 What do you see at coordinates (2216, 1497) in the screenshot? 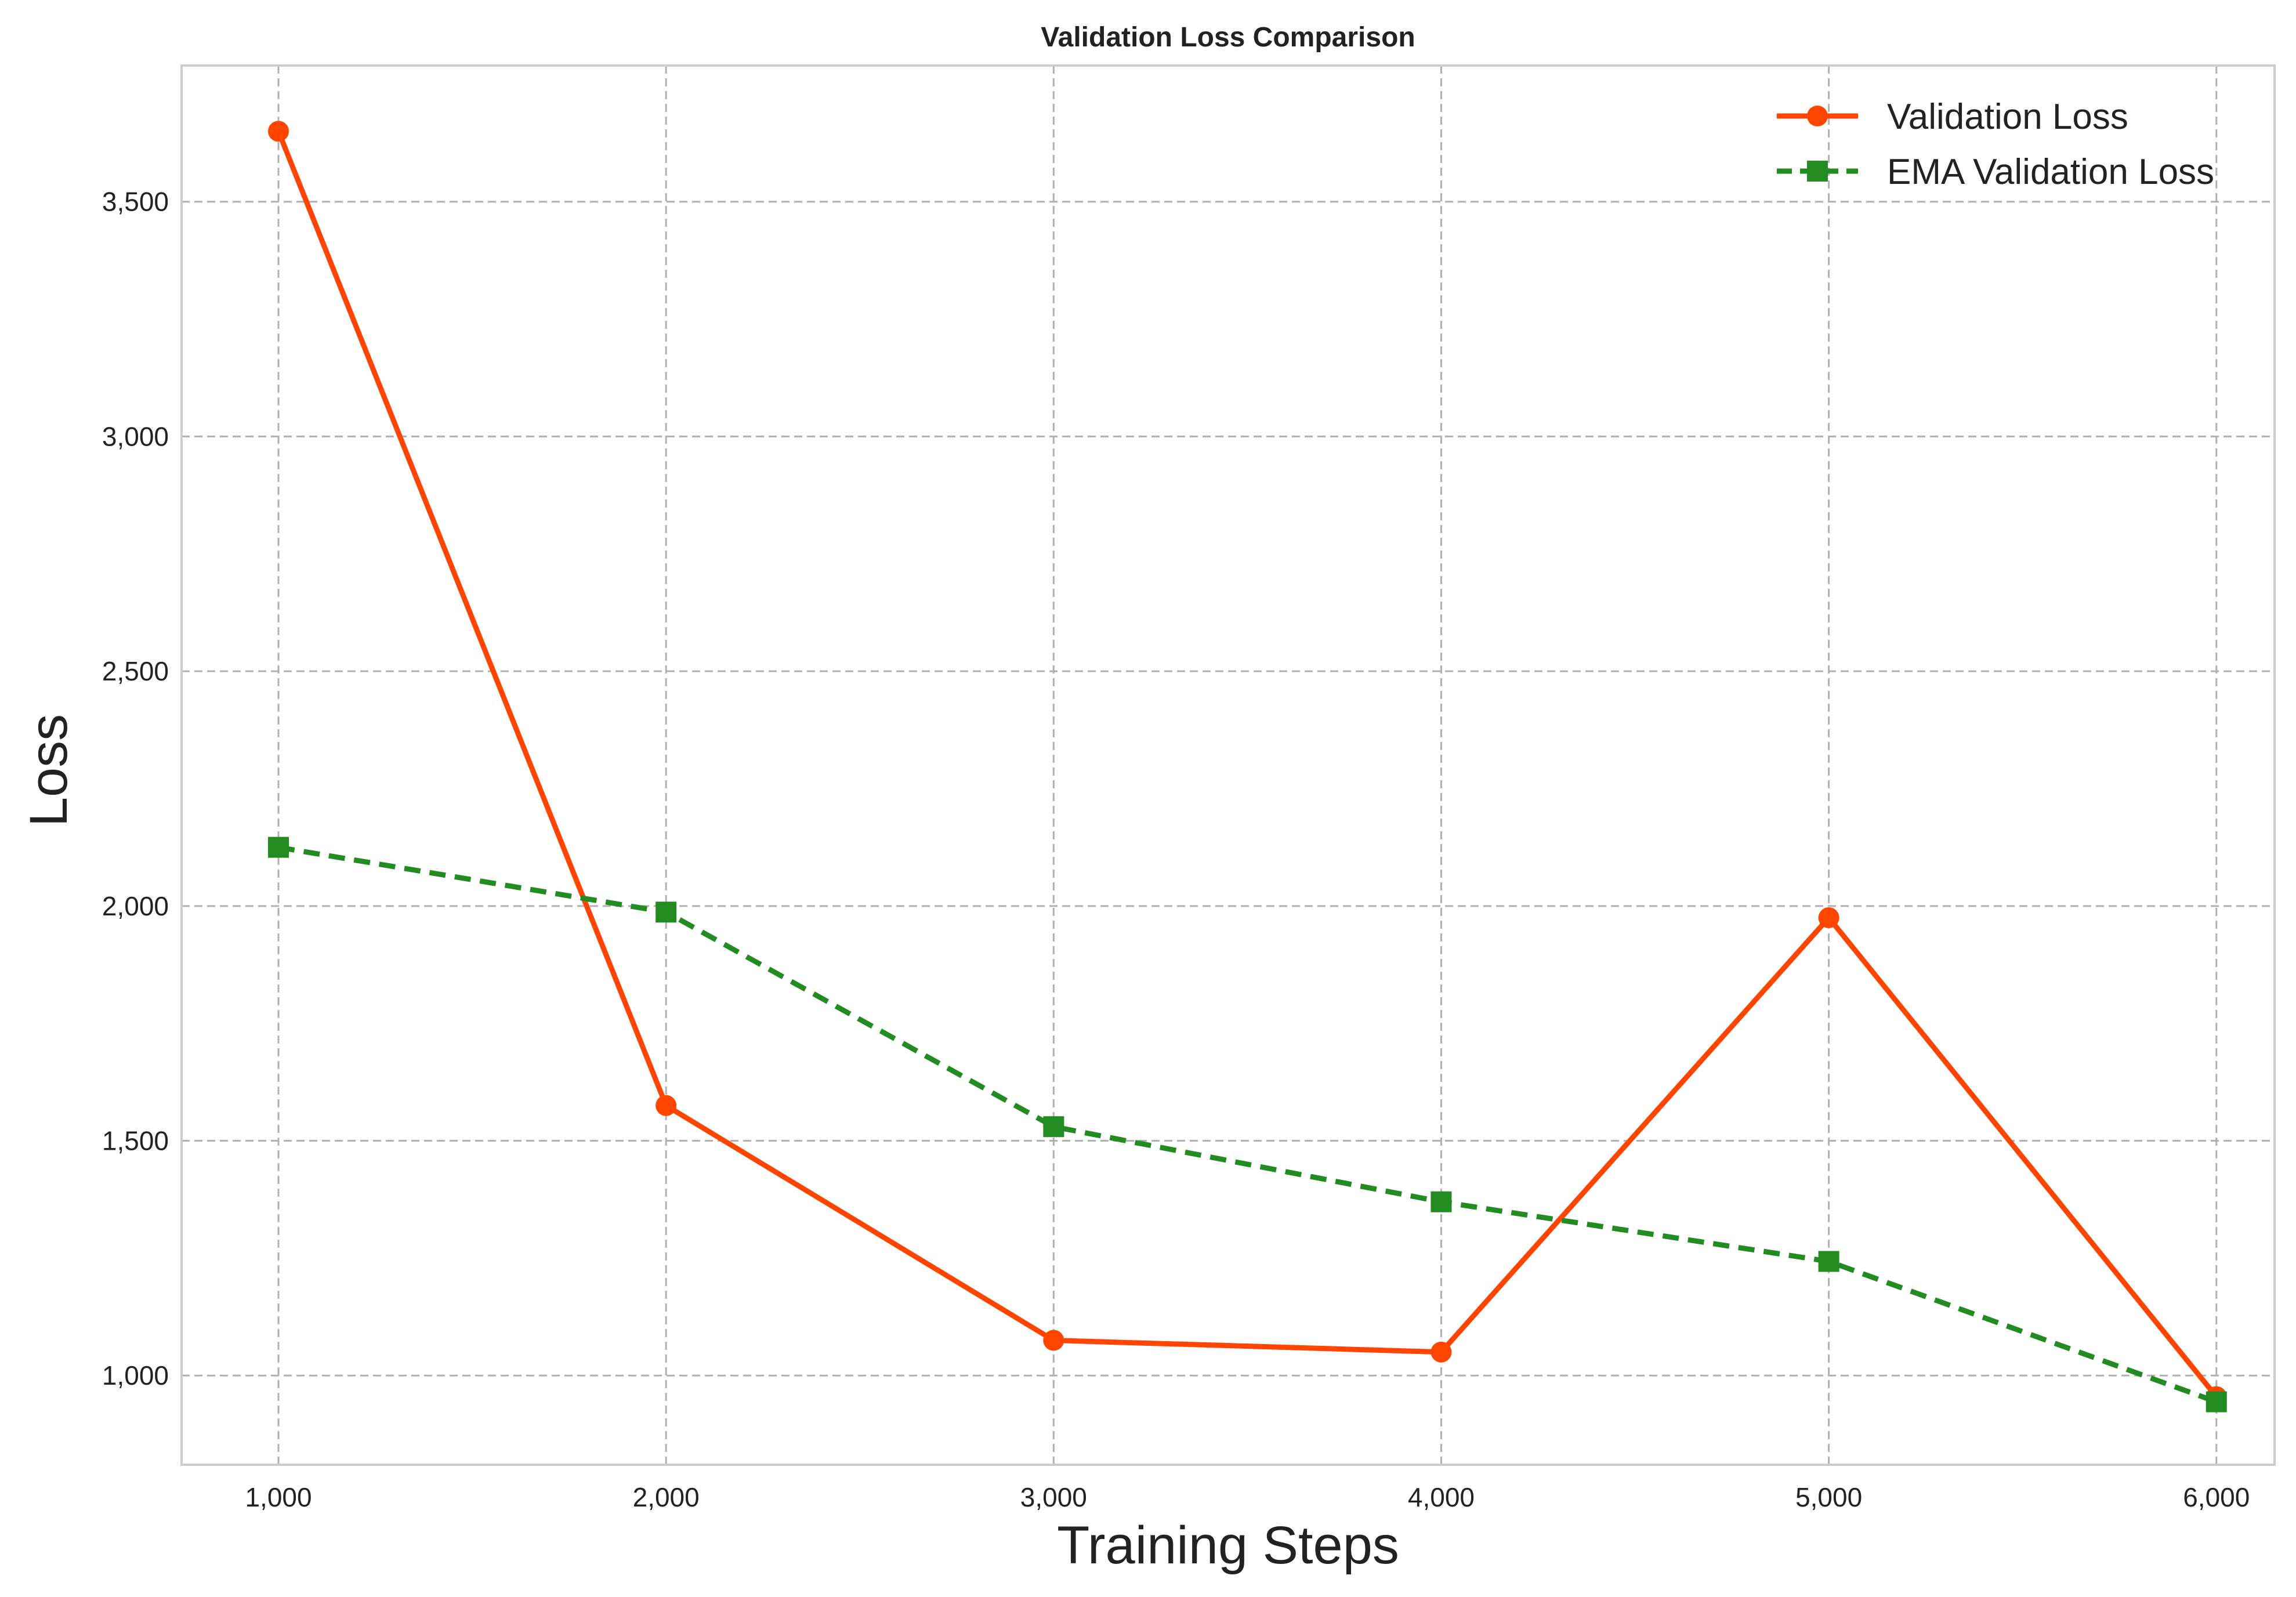
I see `x-tick-label: 6,000` at bounding box center [2216, 1497].